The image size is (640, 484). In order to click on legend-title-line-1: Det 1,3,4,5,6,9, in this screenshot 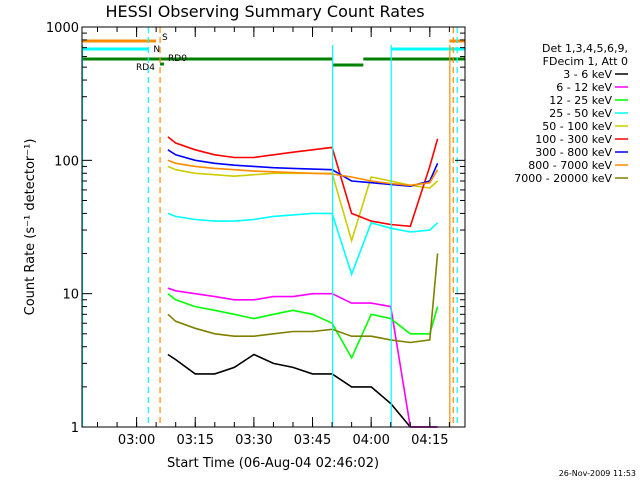, I will do `click(585, 48)`.